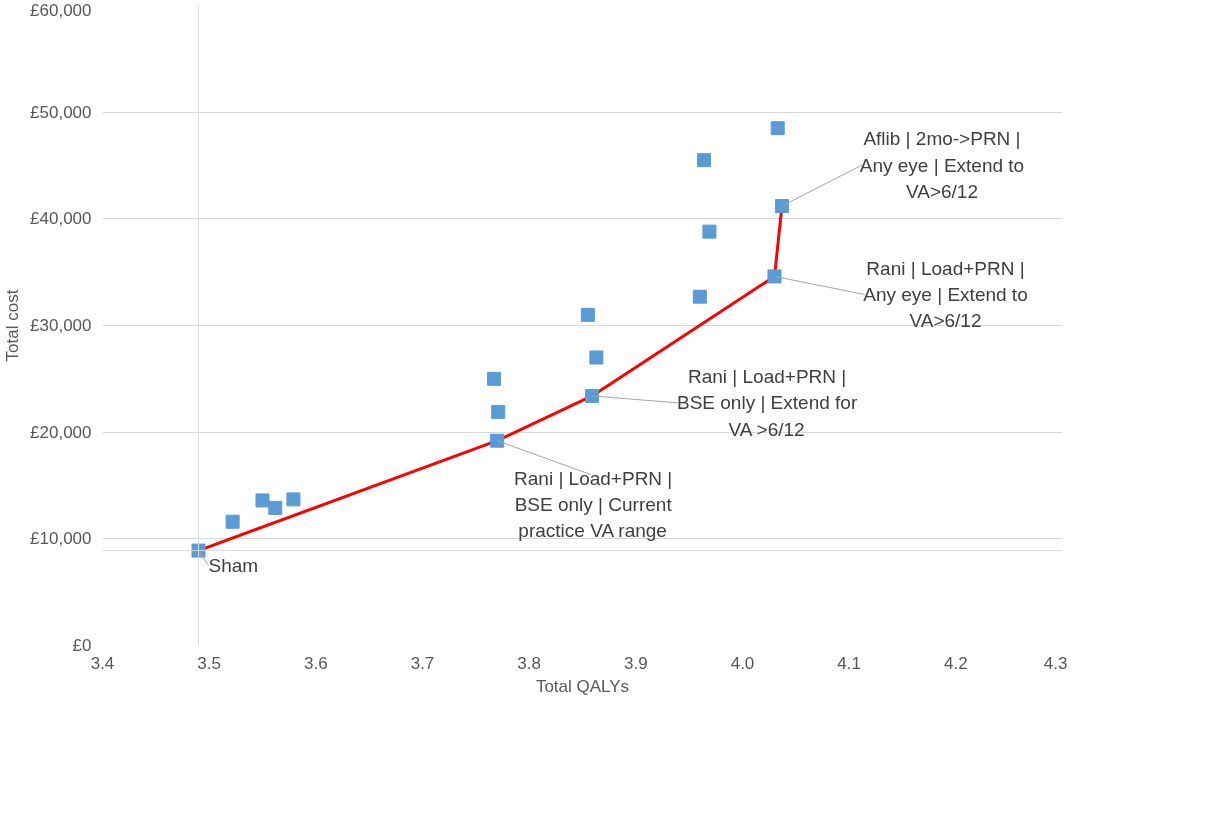  What do you see at coordinates (209, 663) in the screenshot?
I see `x-tick-label: 3.5` at bounding box center [209, 663].